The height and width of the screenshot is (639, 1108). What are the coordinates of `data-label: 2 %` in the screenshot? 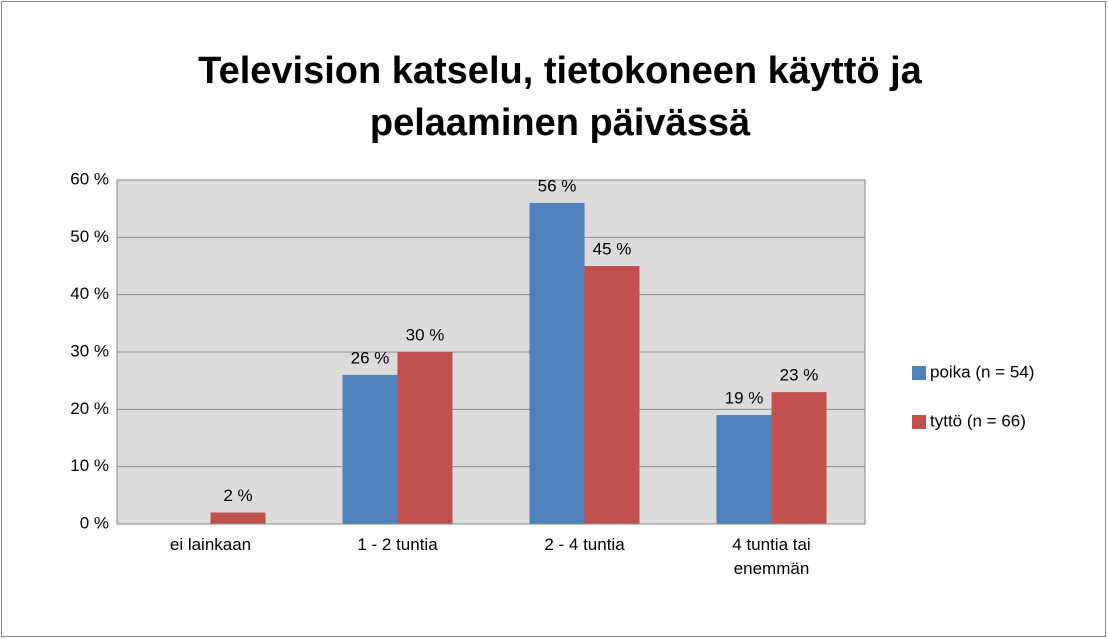 It's located at (237, 495).